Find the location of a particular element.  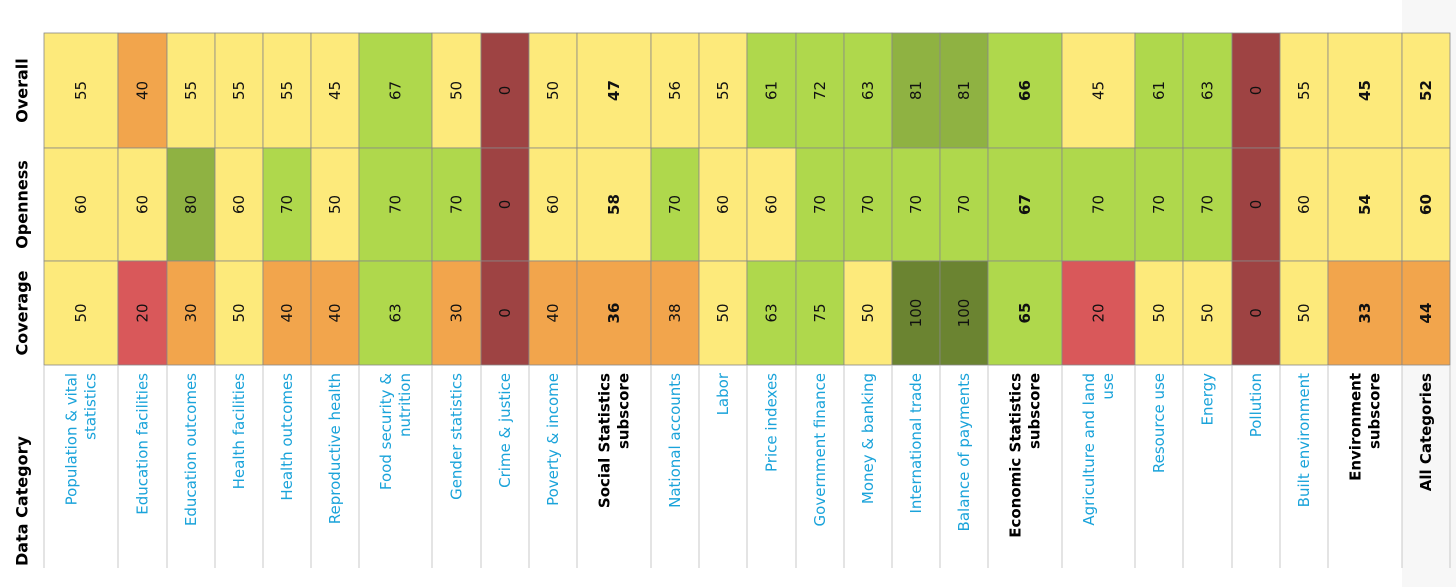

category-label: Population & vital is located at coordinates (72, 439).